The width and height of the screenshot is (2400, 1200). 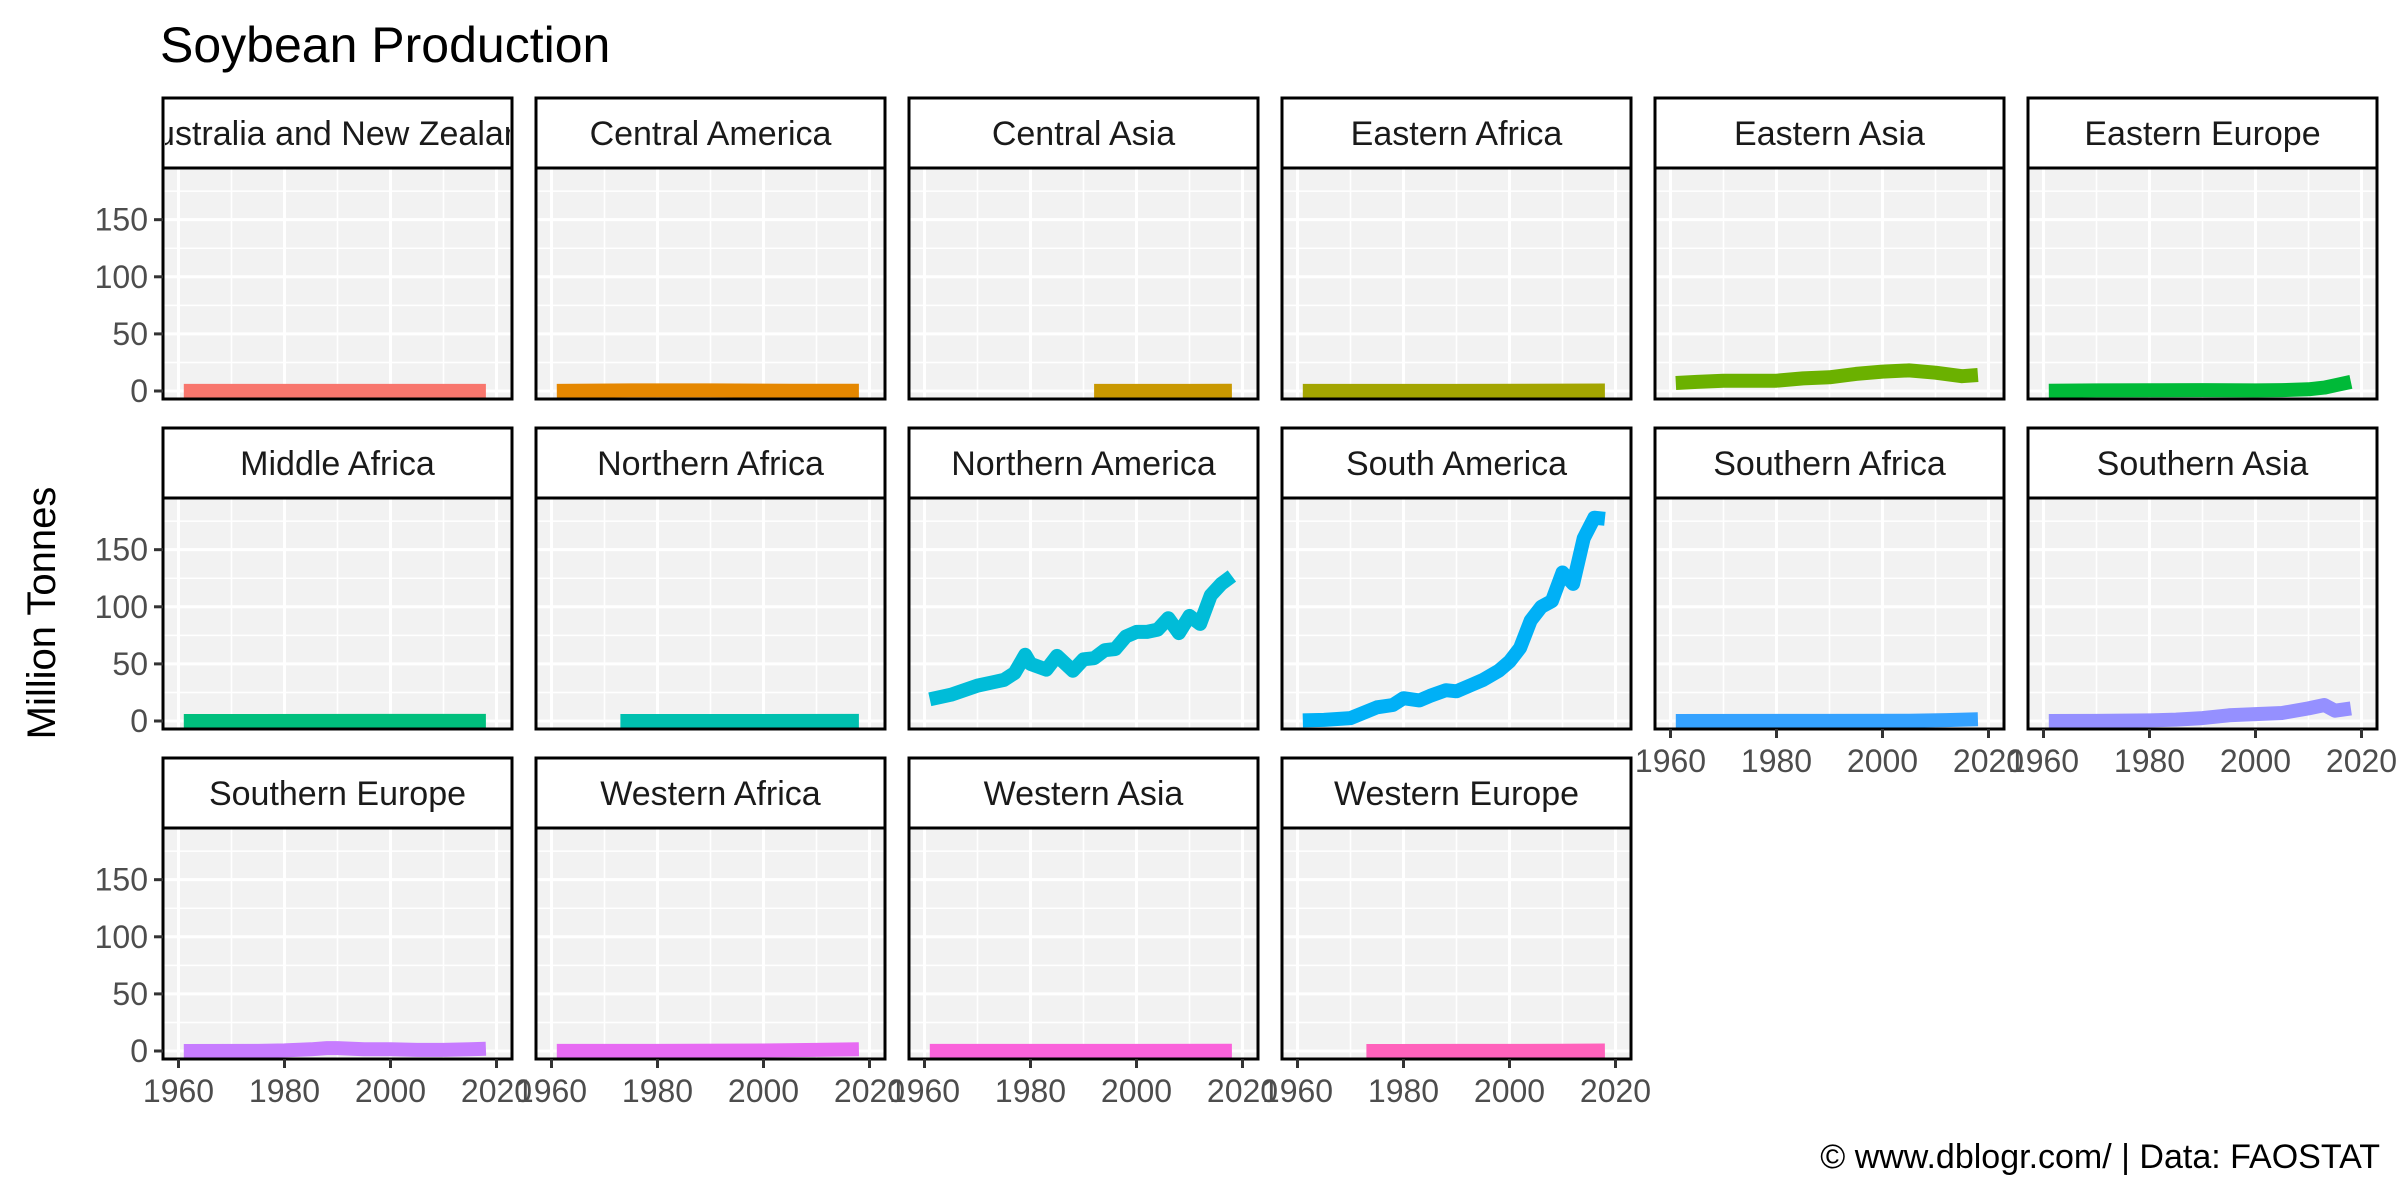 I want to click on series-line-southern-asia, so click(x=2200, y=713).